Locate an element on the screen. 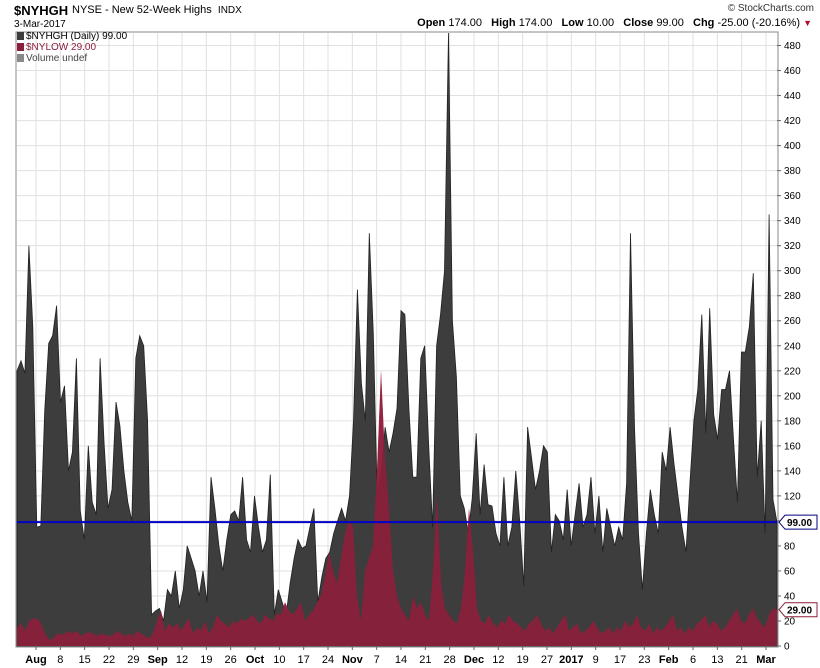 The width and height of the screenshot is (820, 668). x-tick-label: 24 is located at coordinates (328, 660).